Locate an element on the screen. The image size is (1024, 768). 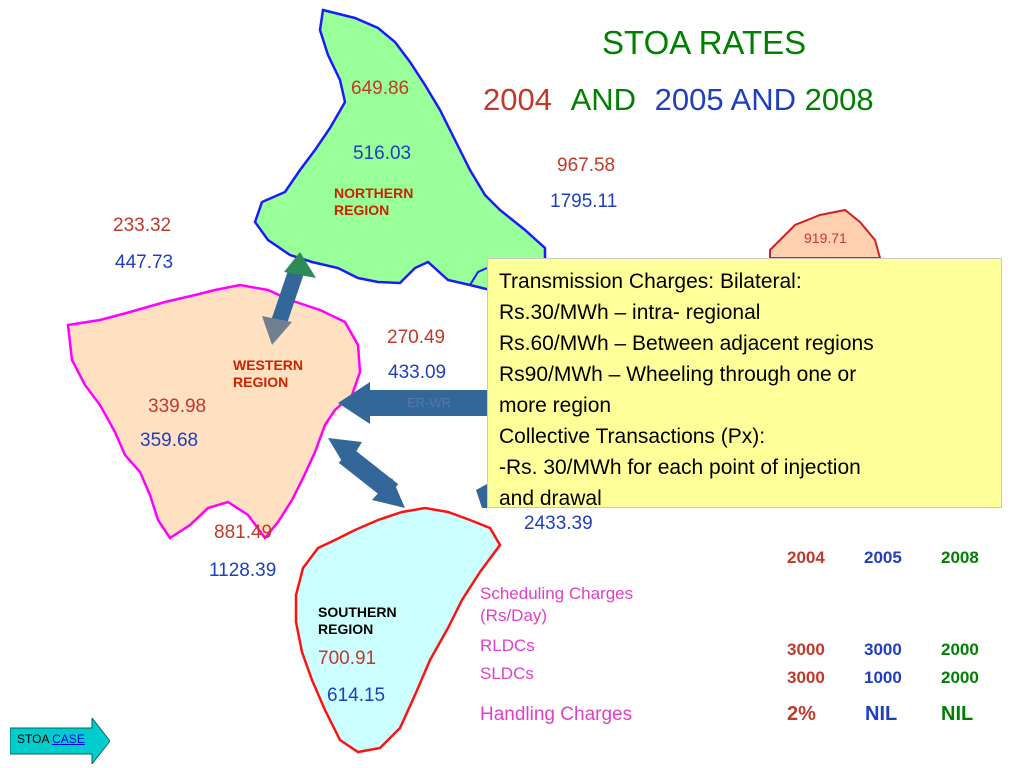
northern-region-shape is located at coordinates (400, 150).